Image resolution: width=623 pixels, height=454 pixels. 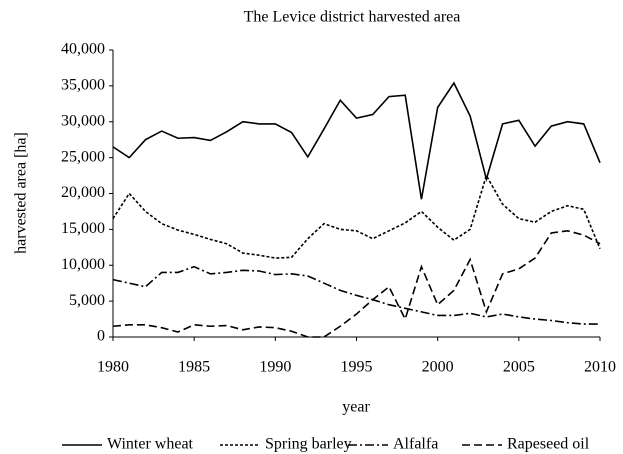 I want to click on y-tick-label: 5,000, so click(x=87, y=300).